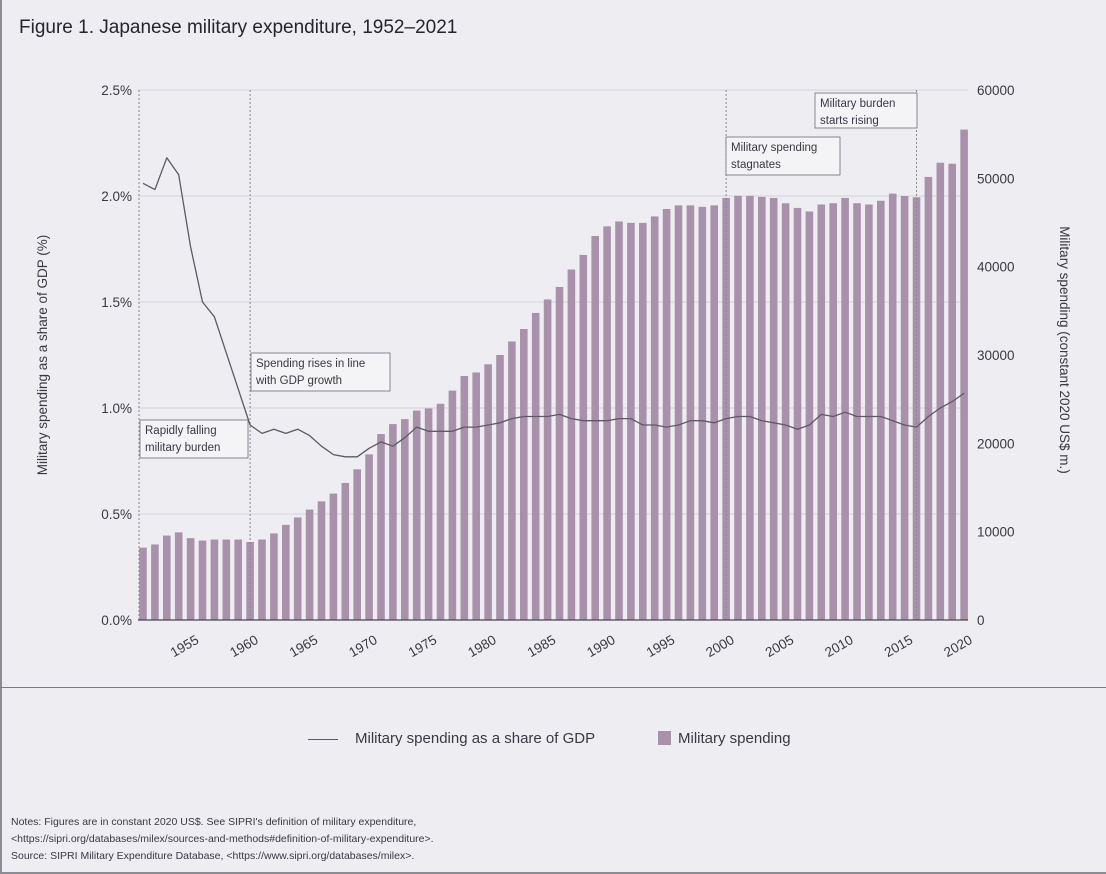  Describe the element at coordinates (363, 646) in the screenshot. I see `x-tick-label: 1970` at that location.